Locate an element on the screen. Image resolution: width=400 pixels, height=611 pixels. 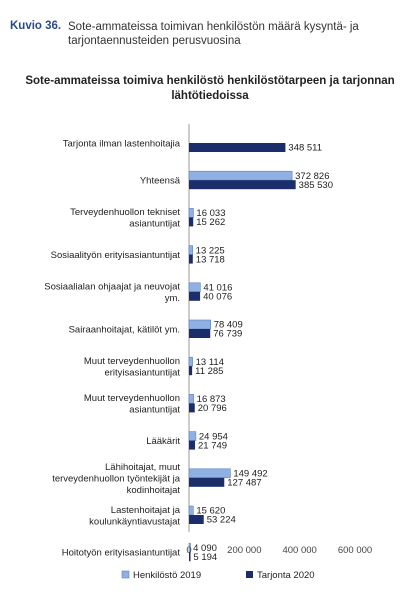
figure-number: Kuvio 36. is located at coordinates (36, 26).